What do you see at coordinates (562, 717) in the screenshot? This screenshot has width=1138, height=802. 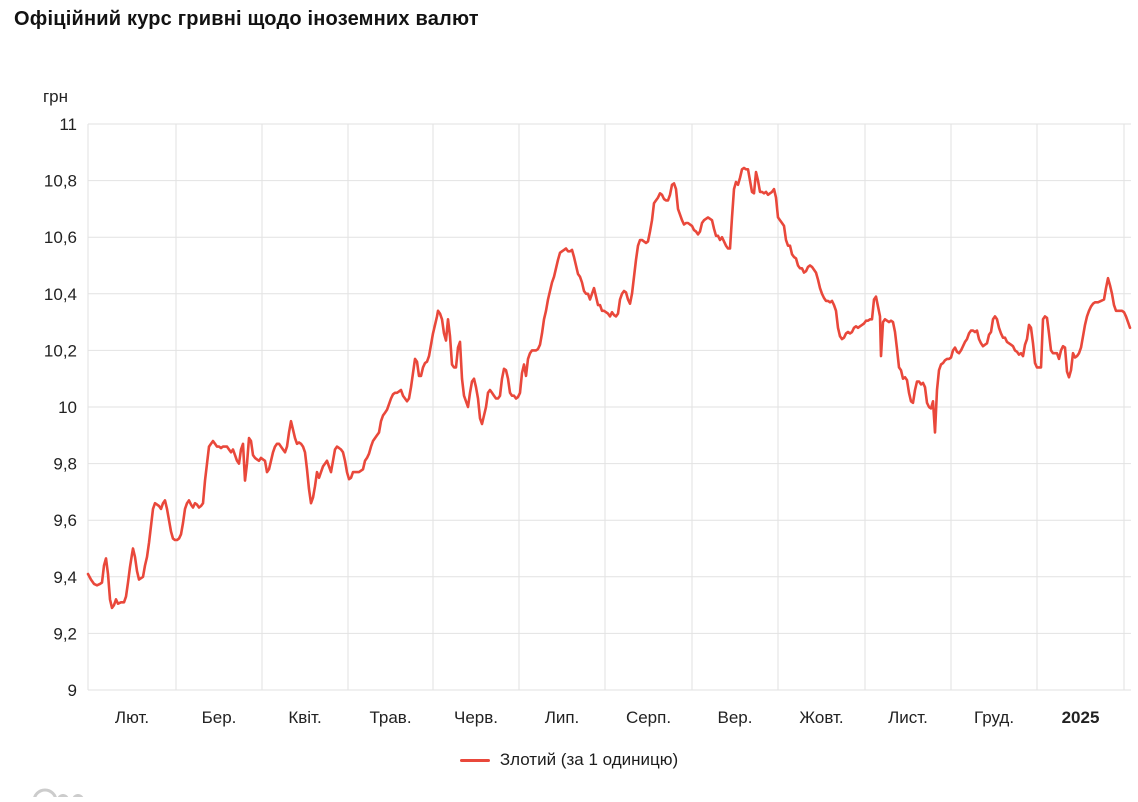 I see `x-tick-label: Лип.` at bounding box center [562, 717].